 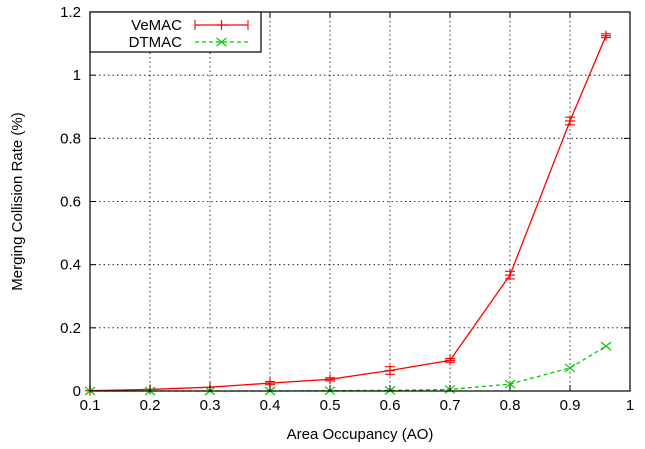 What do you see at coordinates (360, 434) in the screenshot?
I see `x-axis-label: Area Occupancy (AO)` at bounding box center [360, 434].